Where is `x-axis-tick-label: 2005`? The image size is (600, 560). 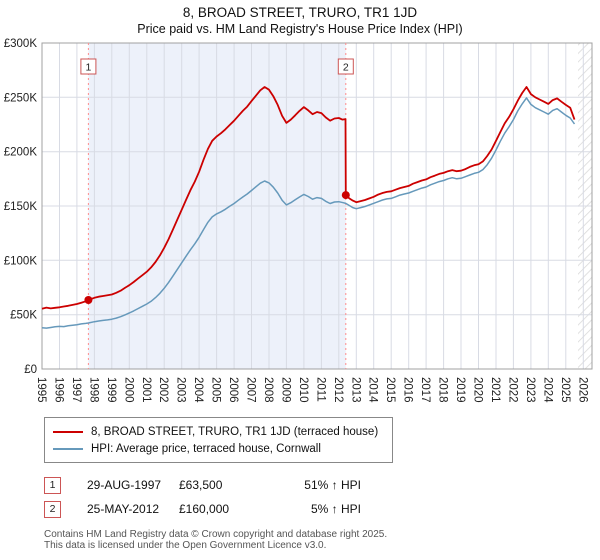 x-axis-tick-label: 2005 is located at coordinates (216, 390).